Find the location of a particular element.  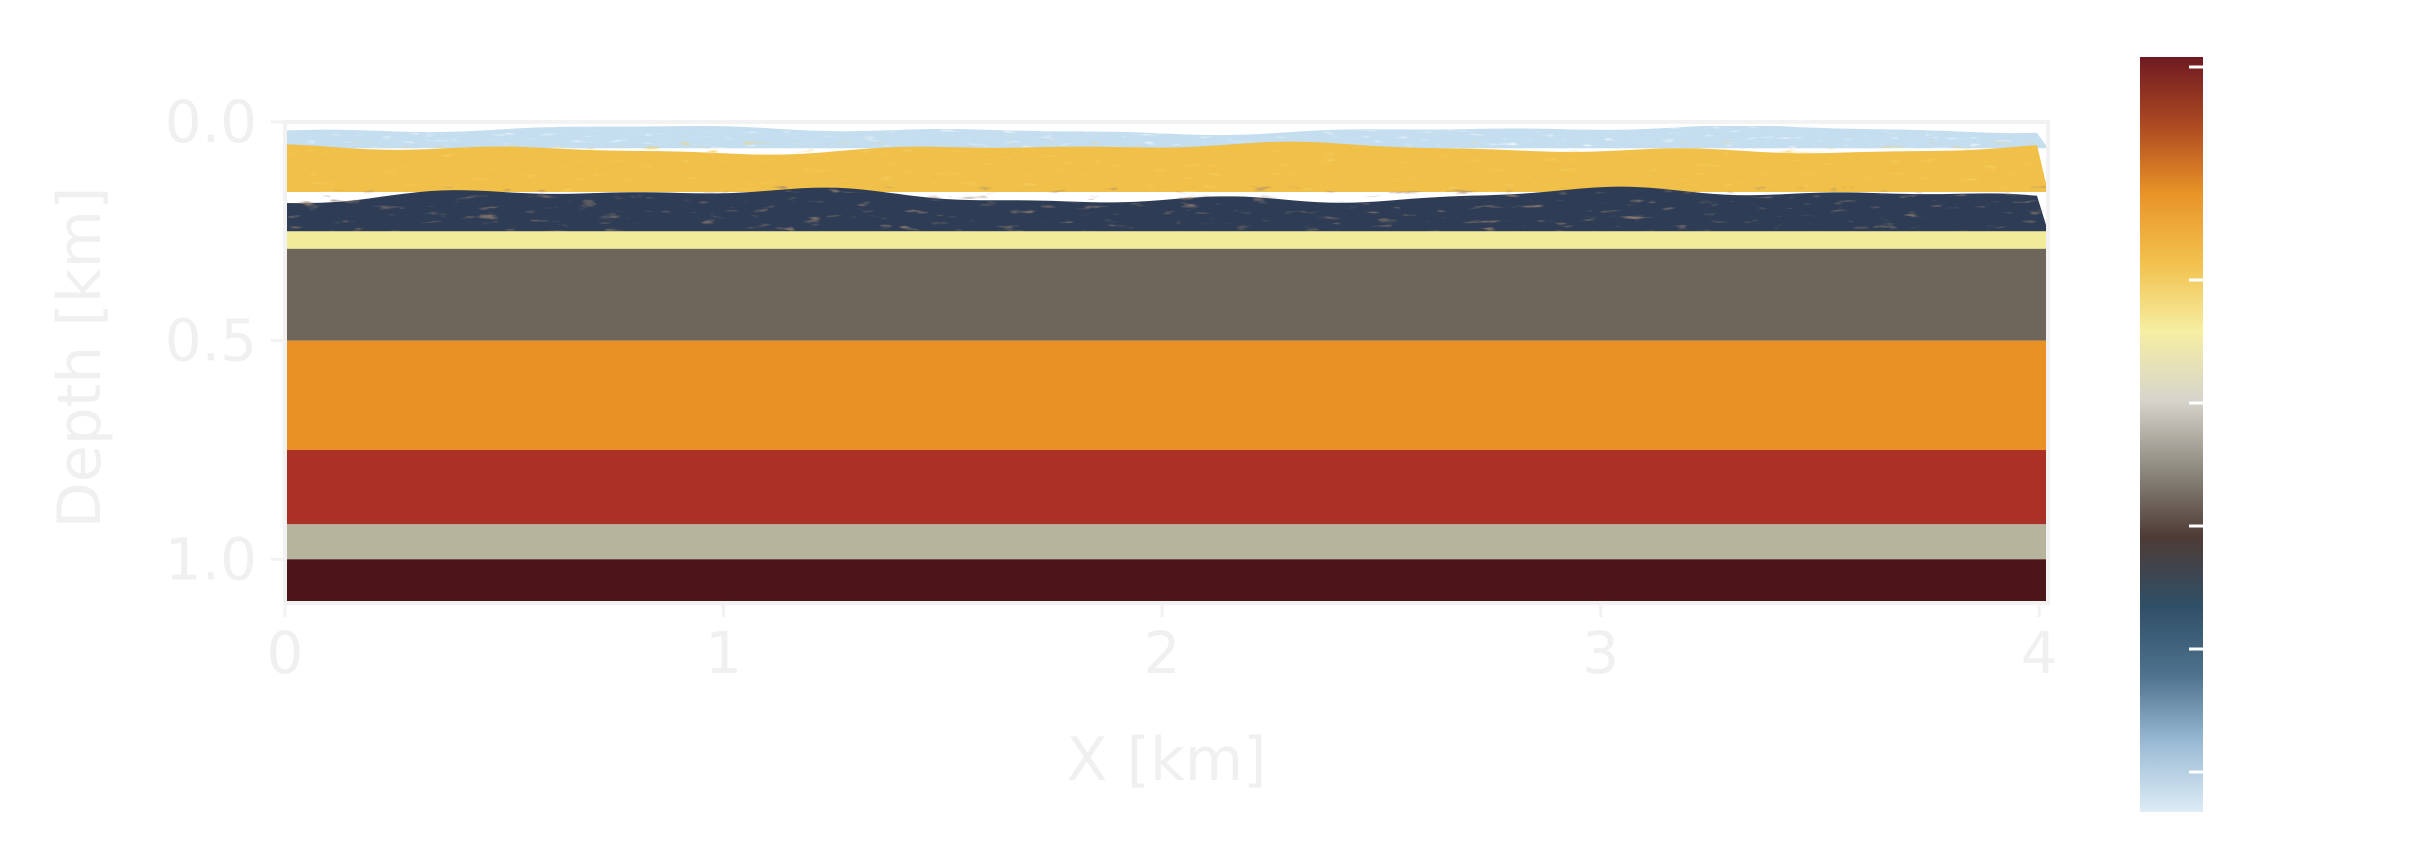

x-axis-label: X [km] is located at coordinates (1166, 760).